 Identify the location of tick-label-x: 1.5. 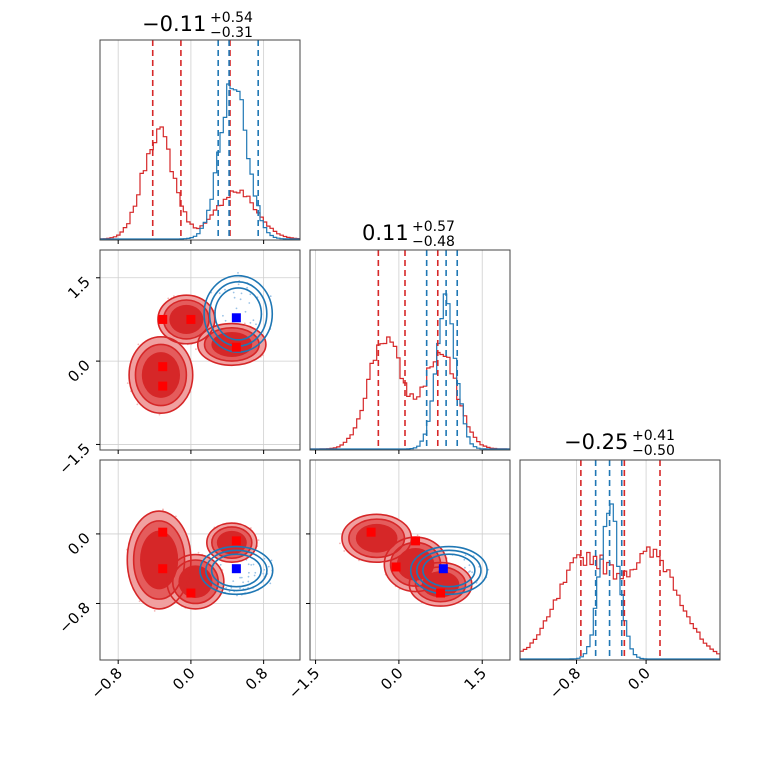
(475, 679).